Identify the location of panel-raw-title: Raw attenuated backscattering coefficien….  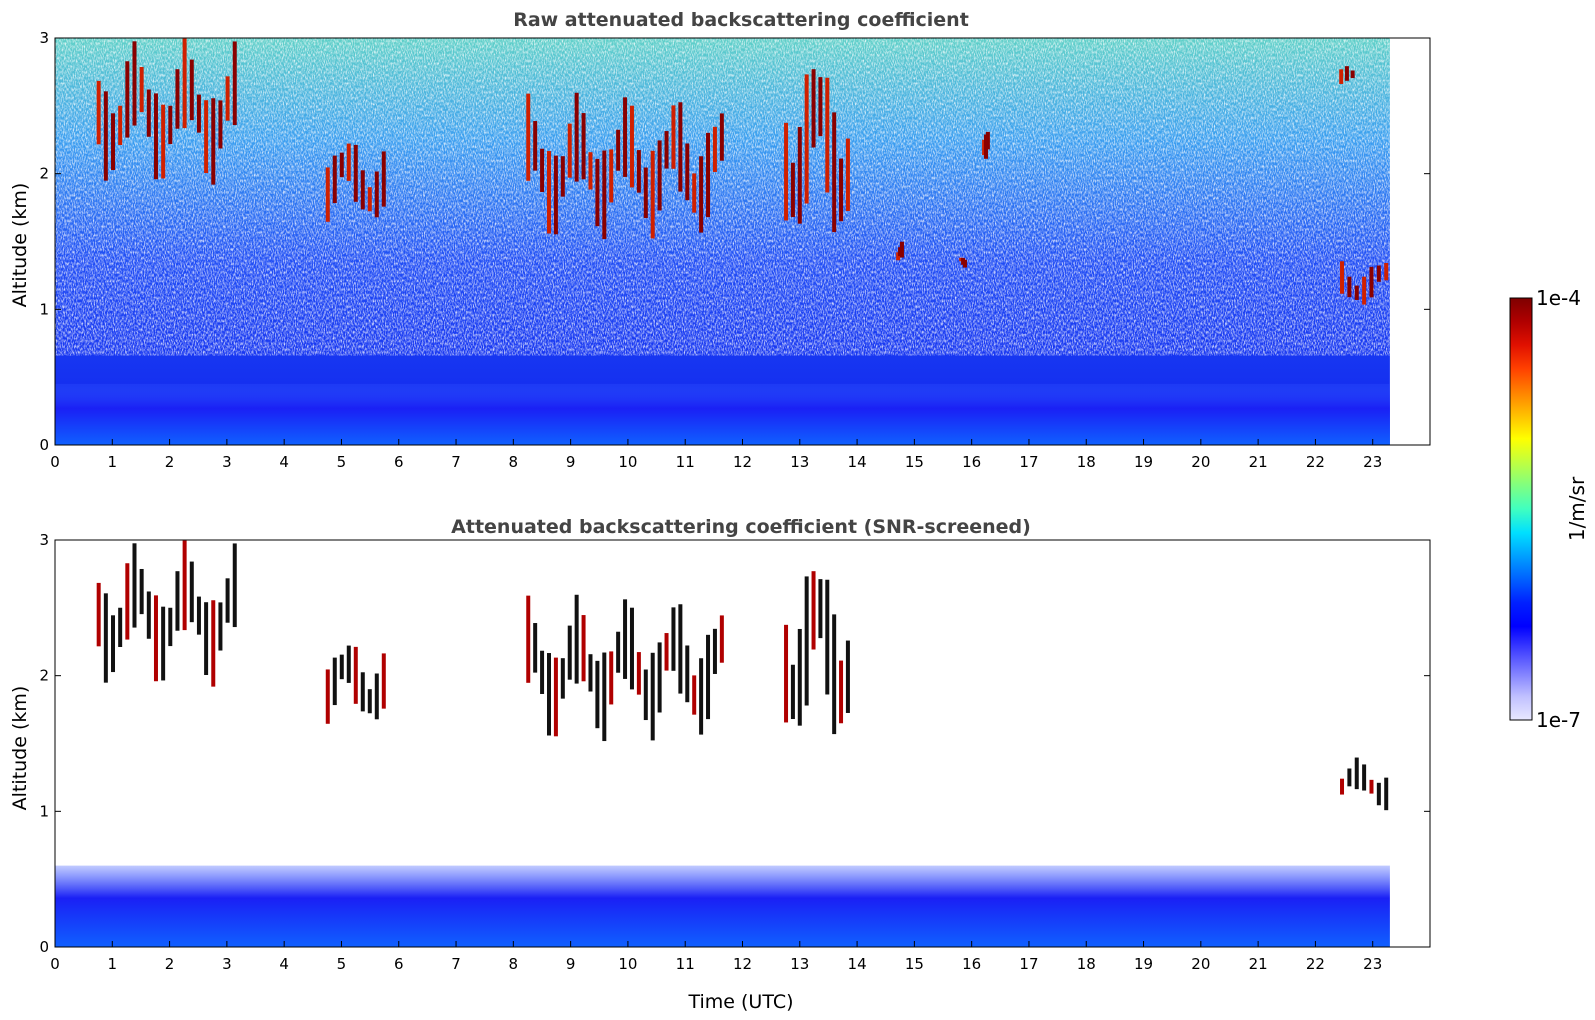
(741, 20).